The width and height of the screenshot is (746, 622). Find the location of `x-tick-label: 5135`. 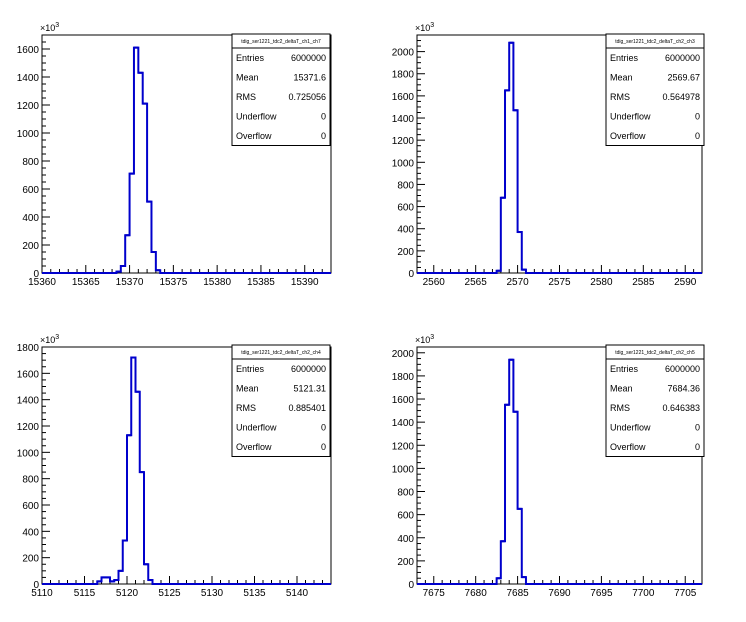

x-tick-label: 5135 is located at coordinates (254, 593).